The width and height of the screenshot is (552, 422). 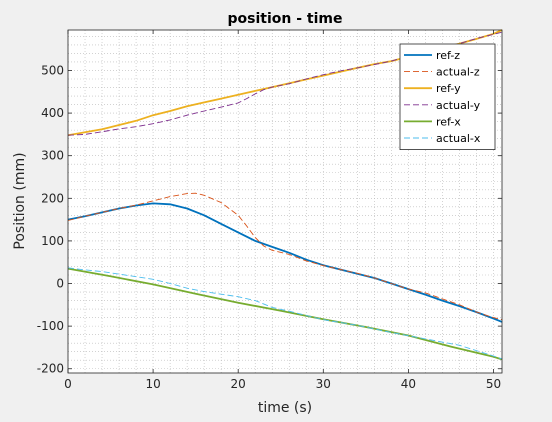 I want to click on x-axis-label: time (s), so click(x=285, y=408).